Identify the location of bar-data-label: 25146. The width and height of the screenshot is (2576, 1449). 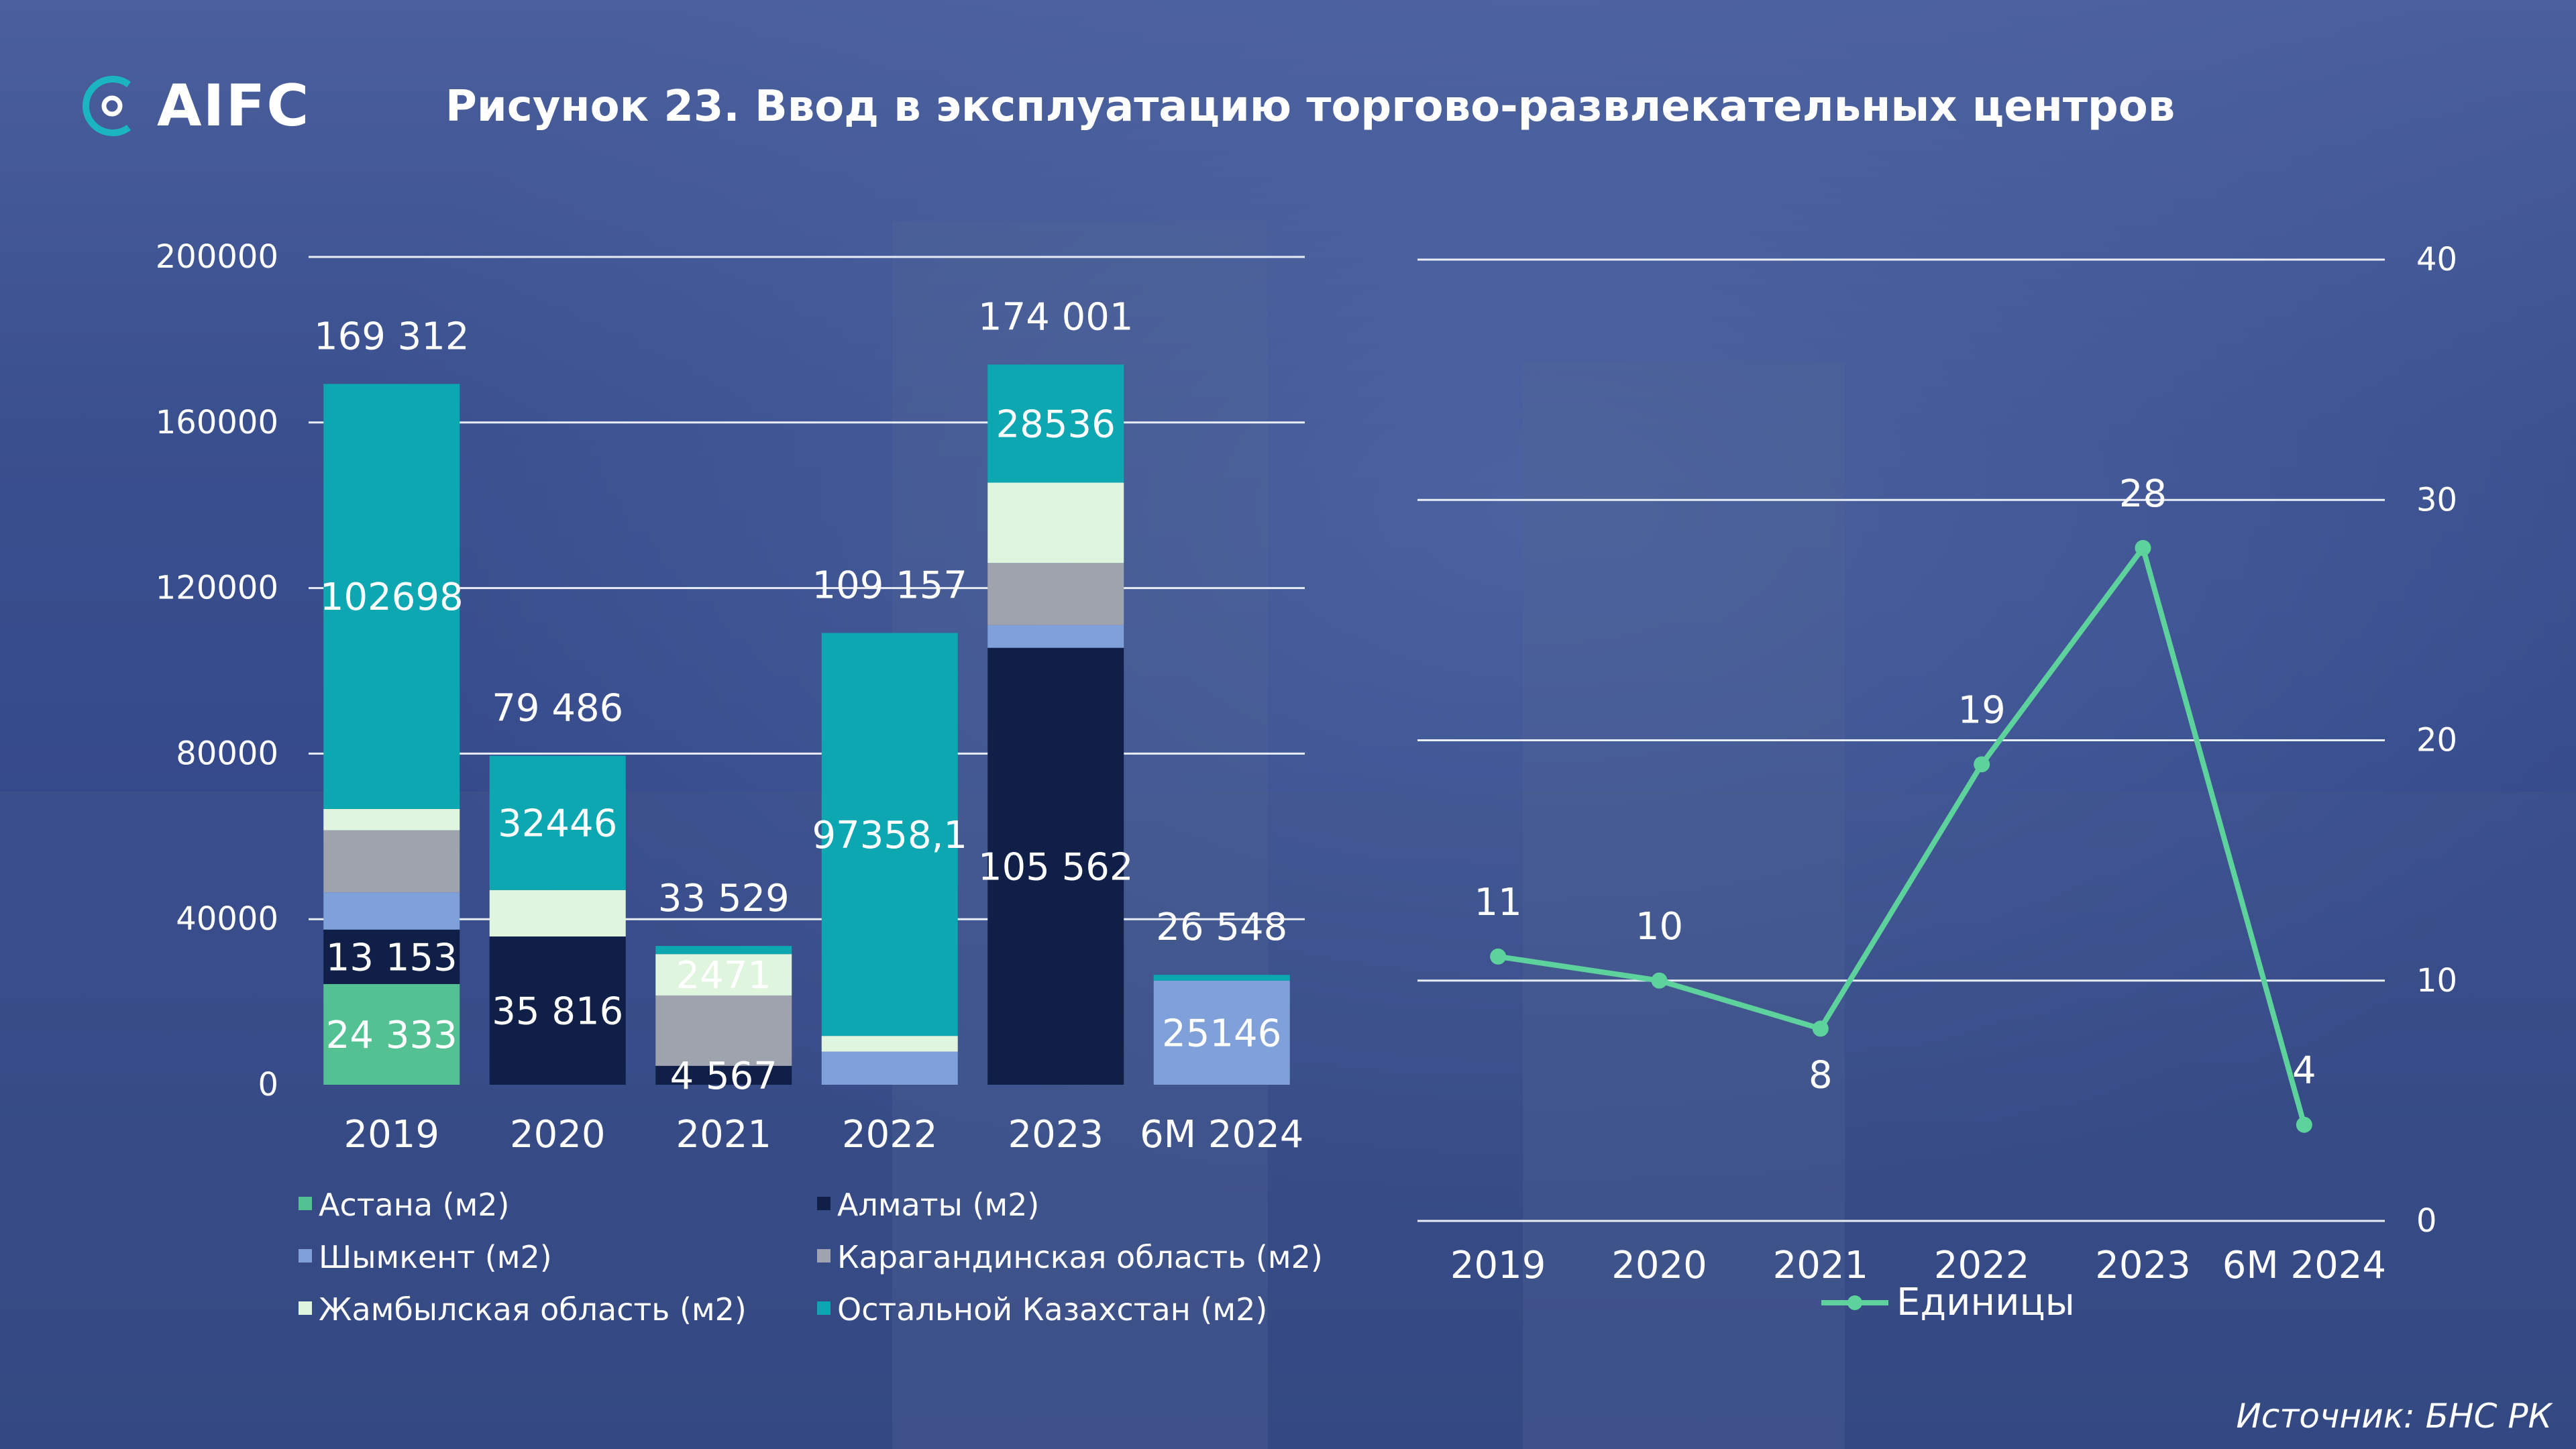
(1221, 1033).